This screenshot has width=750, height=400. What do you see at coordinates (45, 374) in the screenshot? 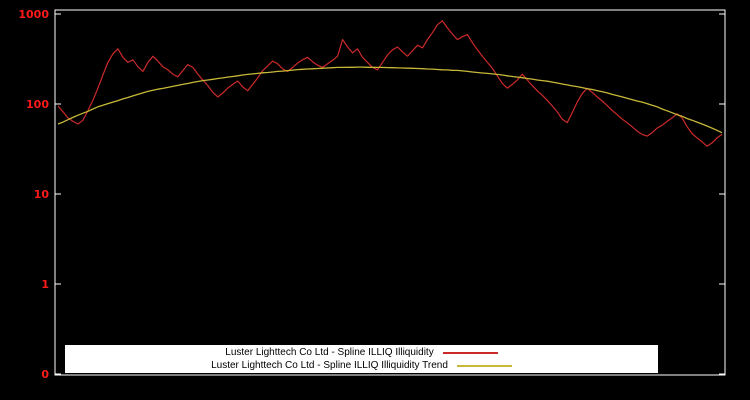
I see `y-tick-label: 0` at bounding box center [45, 374].